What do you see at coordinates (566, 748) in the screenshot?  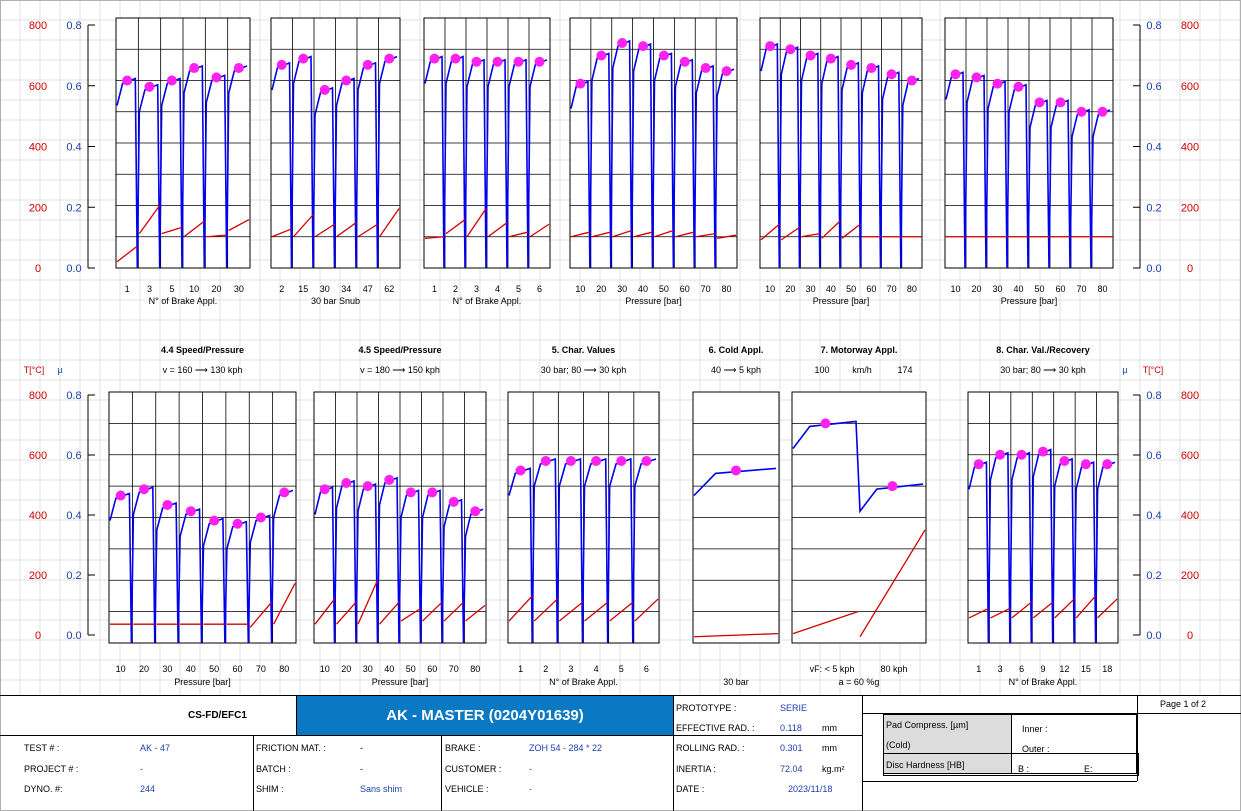 I see `brake-value: ZOH 54 - 284 * 22` at bounding box center [566, 748].